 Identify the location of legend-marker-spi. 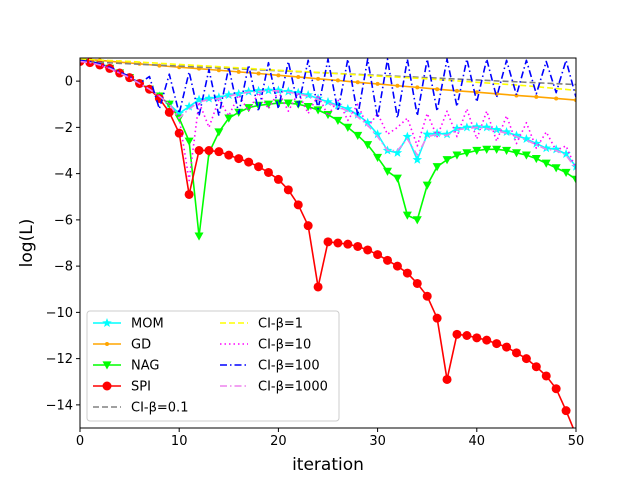
(107, 386).